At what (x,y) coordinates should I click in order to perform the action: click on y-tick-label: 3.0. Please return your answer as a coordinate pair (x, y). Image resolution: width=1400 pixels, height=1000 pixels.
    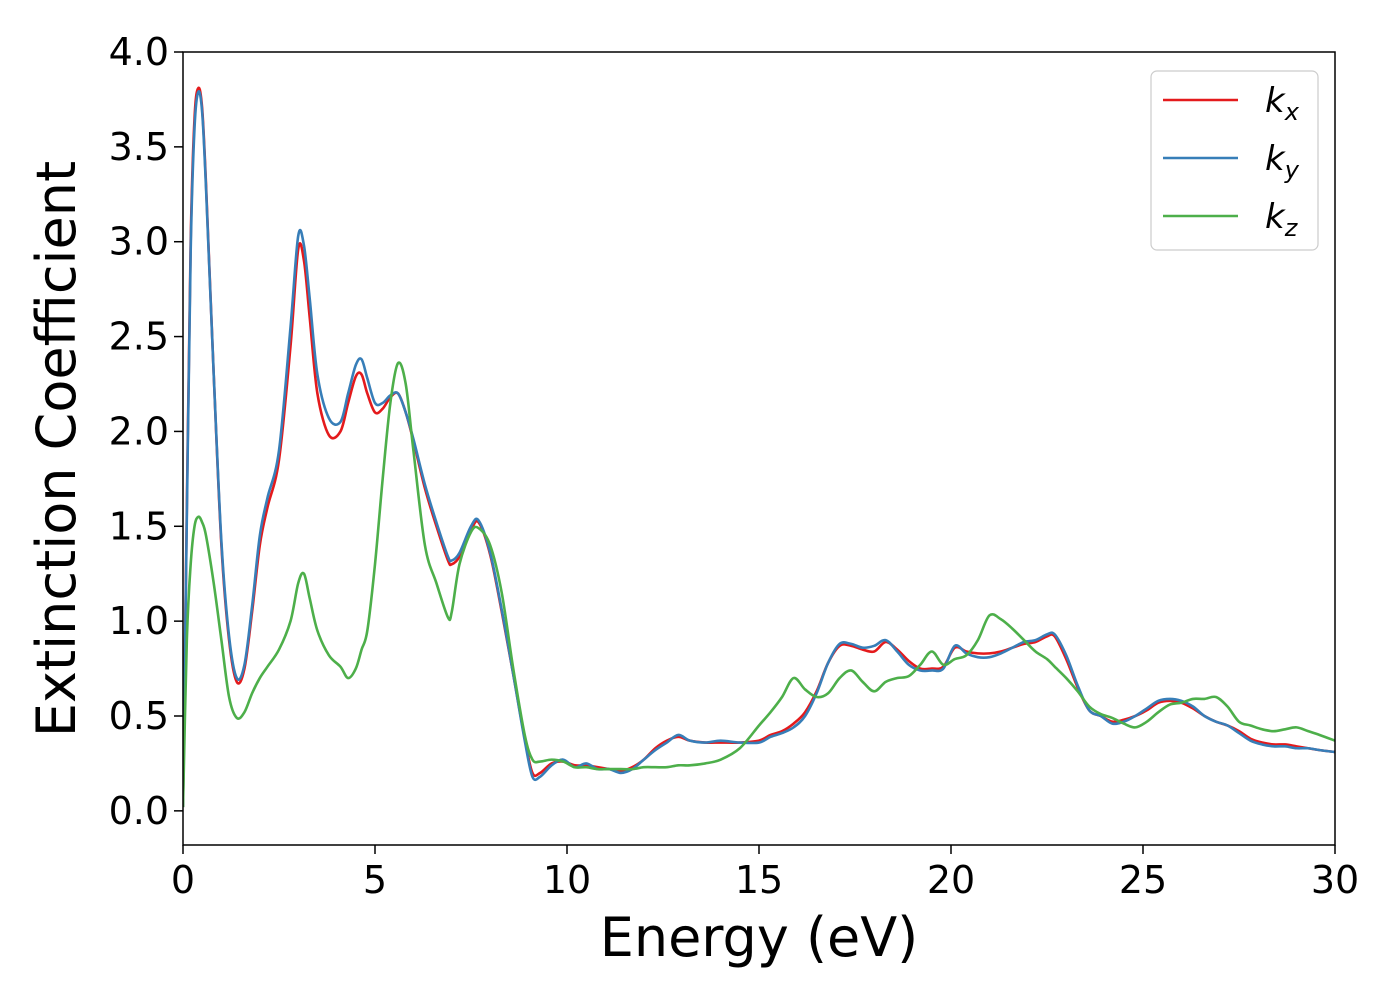
    Looking at the image, I should click on (139, 242).